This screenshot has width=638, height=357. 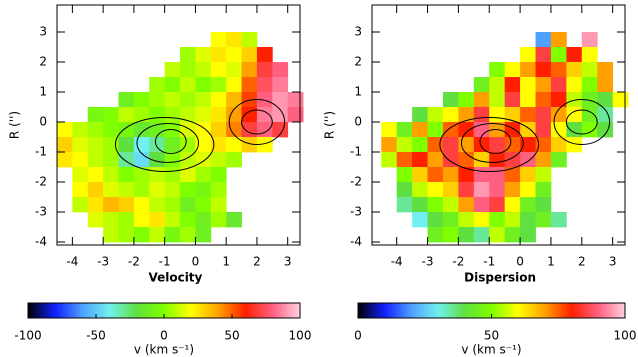 What do you see at coordinates (164, 350) in the screenshot?
I see `colorbar-label: v (km s⁻¹)` at bounding box center [164, 350].